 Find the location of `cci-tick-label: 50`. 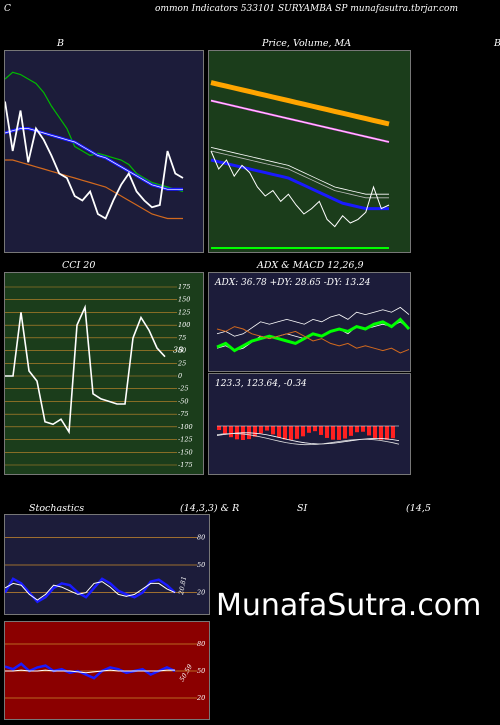

cci-tick-label: 50 is located at coordinates (182, 351).